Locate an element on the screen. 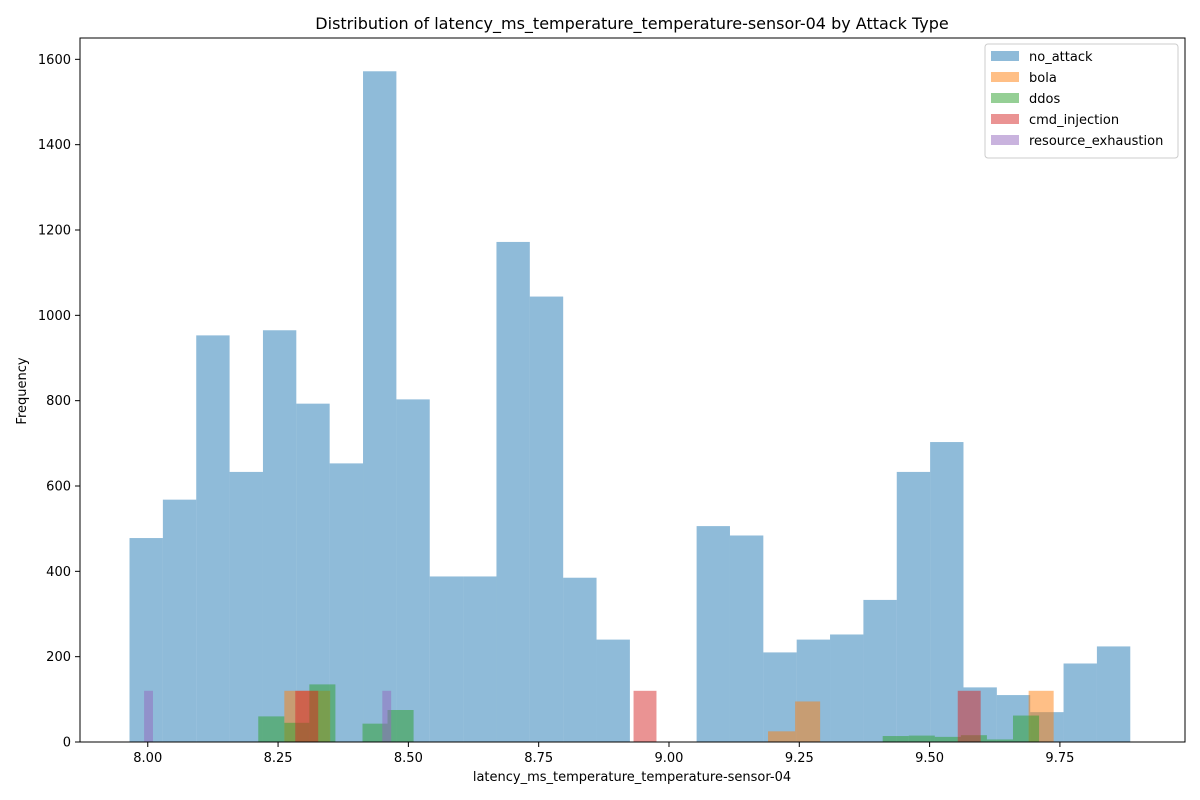  x-axis: 8.00 8.25 8.50 8.75 9.00 9.25 9.50 9.75 is located at coordinates (603, 754).